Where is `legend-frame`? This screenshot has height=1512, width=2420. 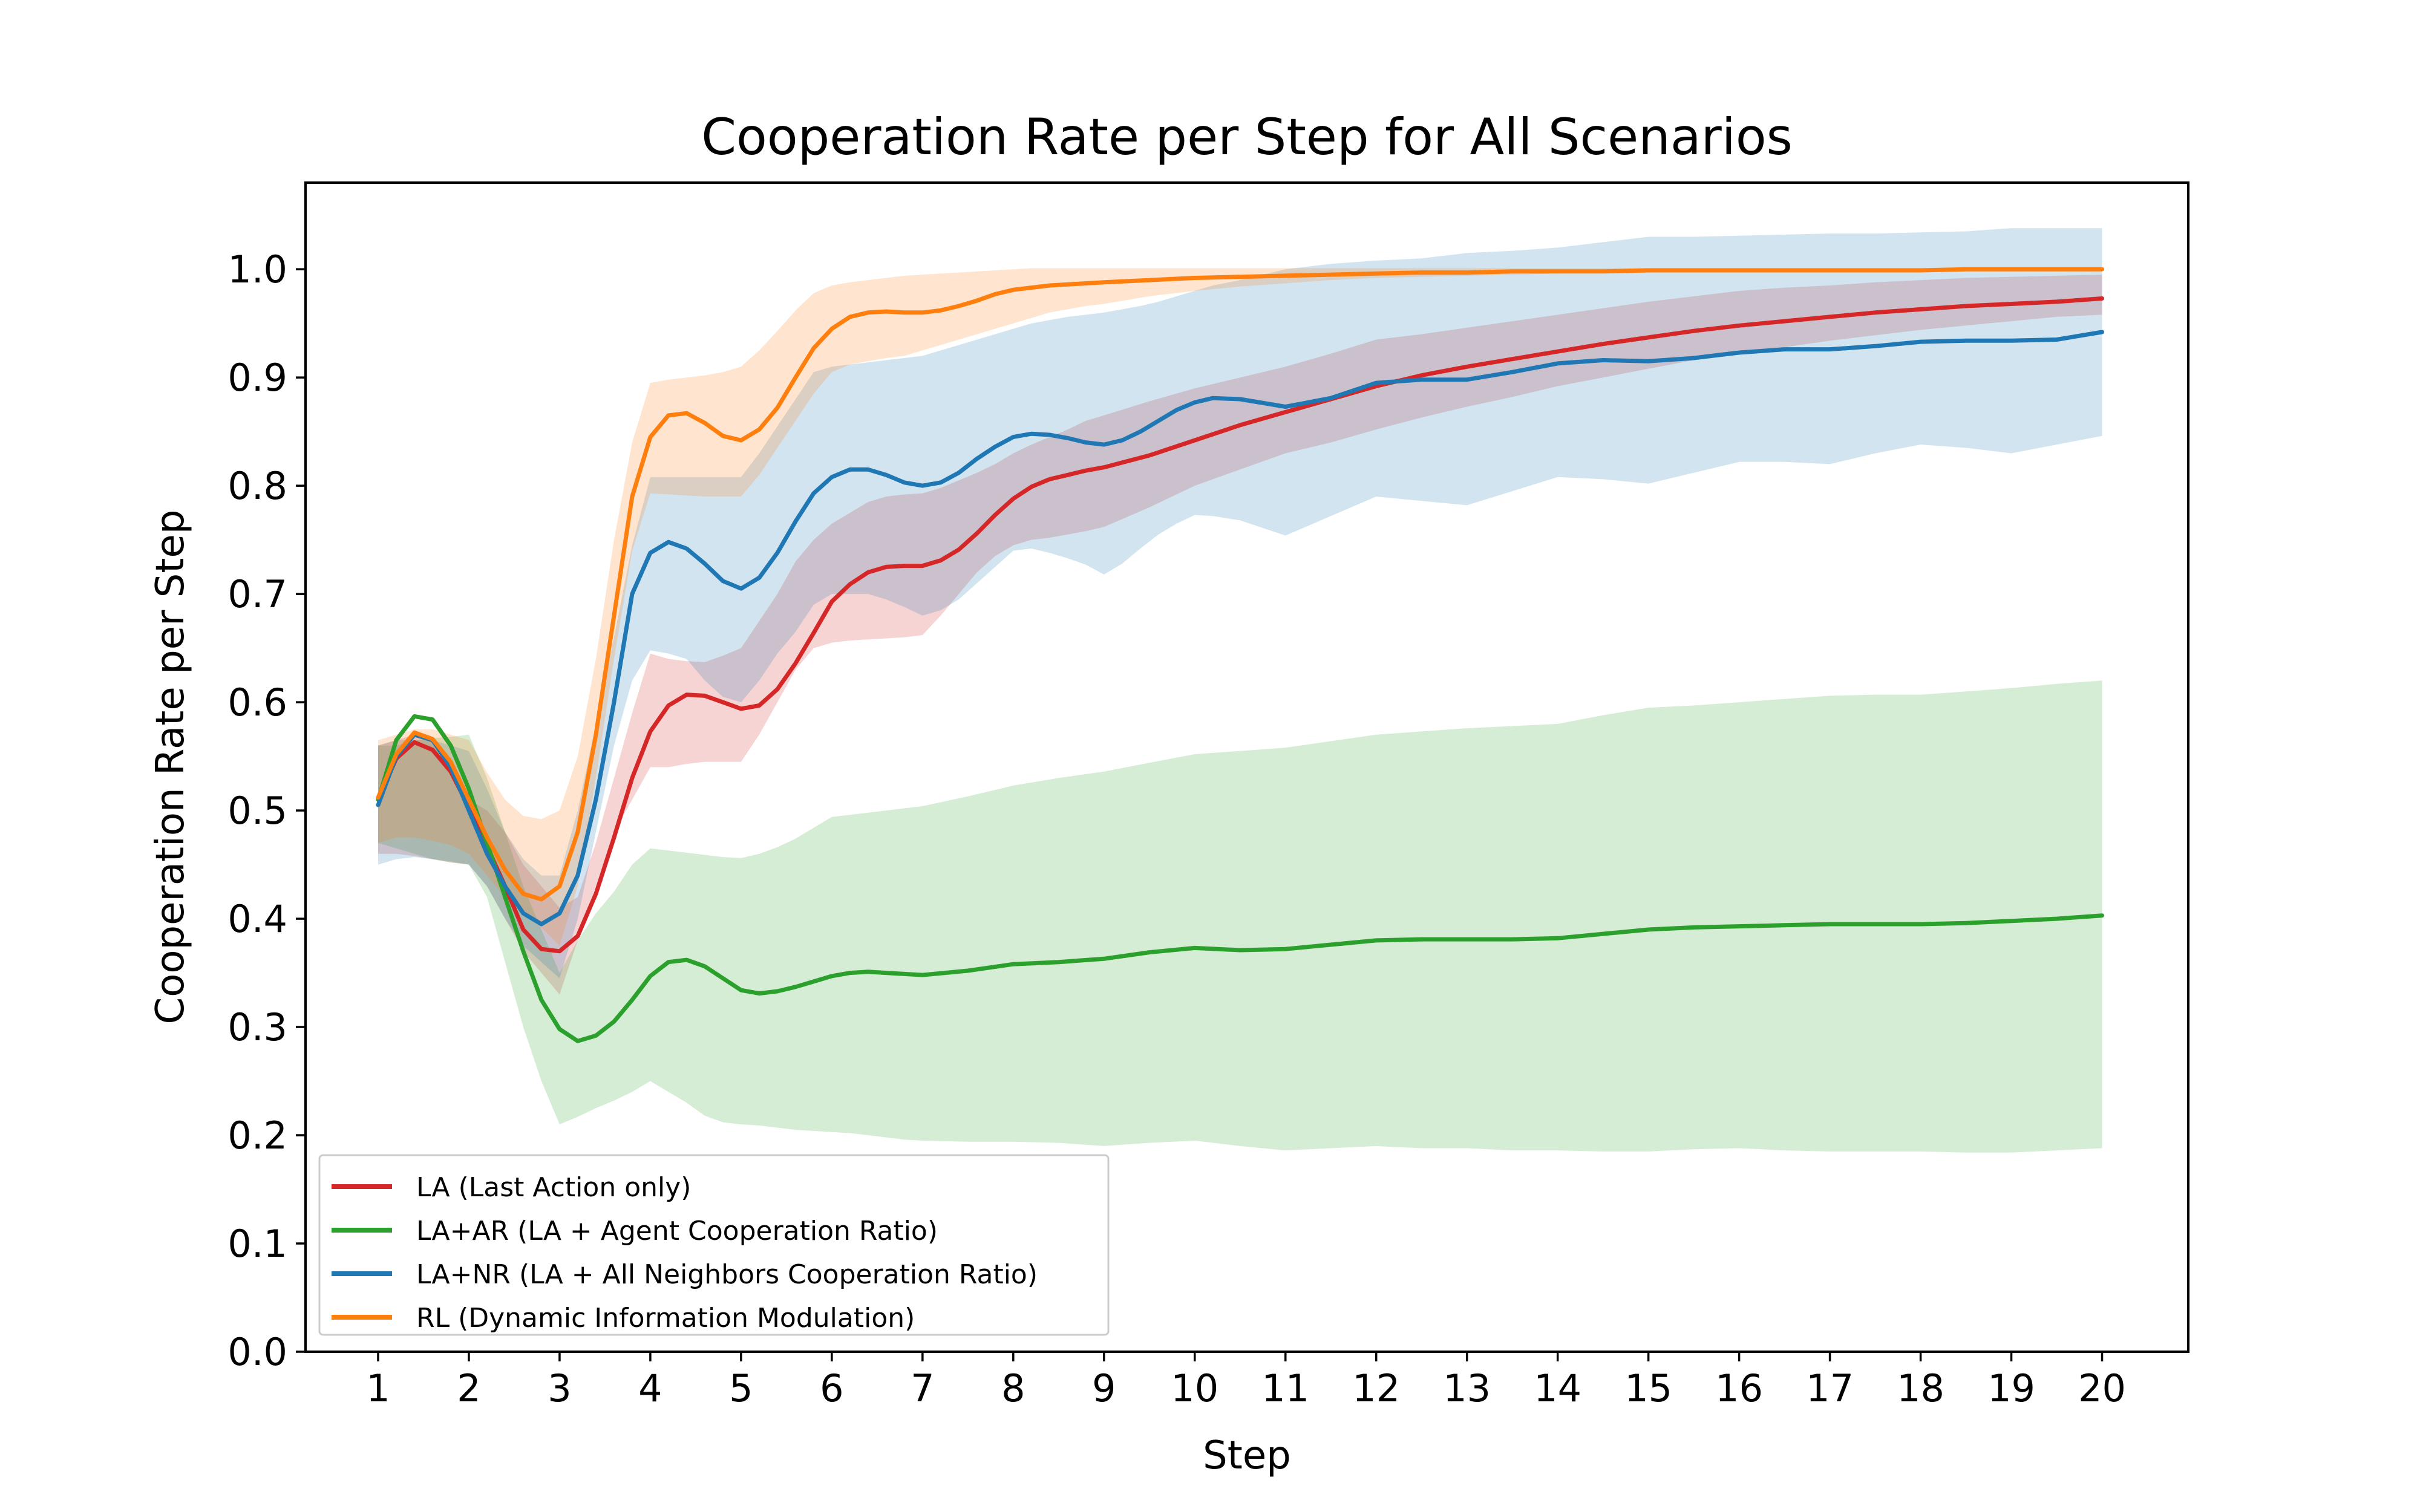
legend-frame is located at coordinates (714, 1245).